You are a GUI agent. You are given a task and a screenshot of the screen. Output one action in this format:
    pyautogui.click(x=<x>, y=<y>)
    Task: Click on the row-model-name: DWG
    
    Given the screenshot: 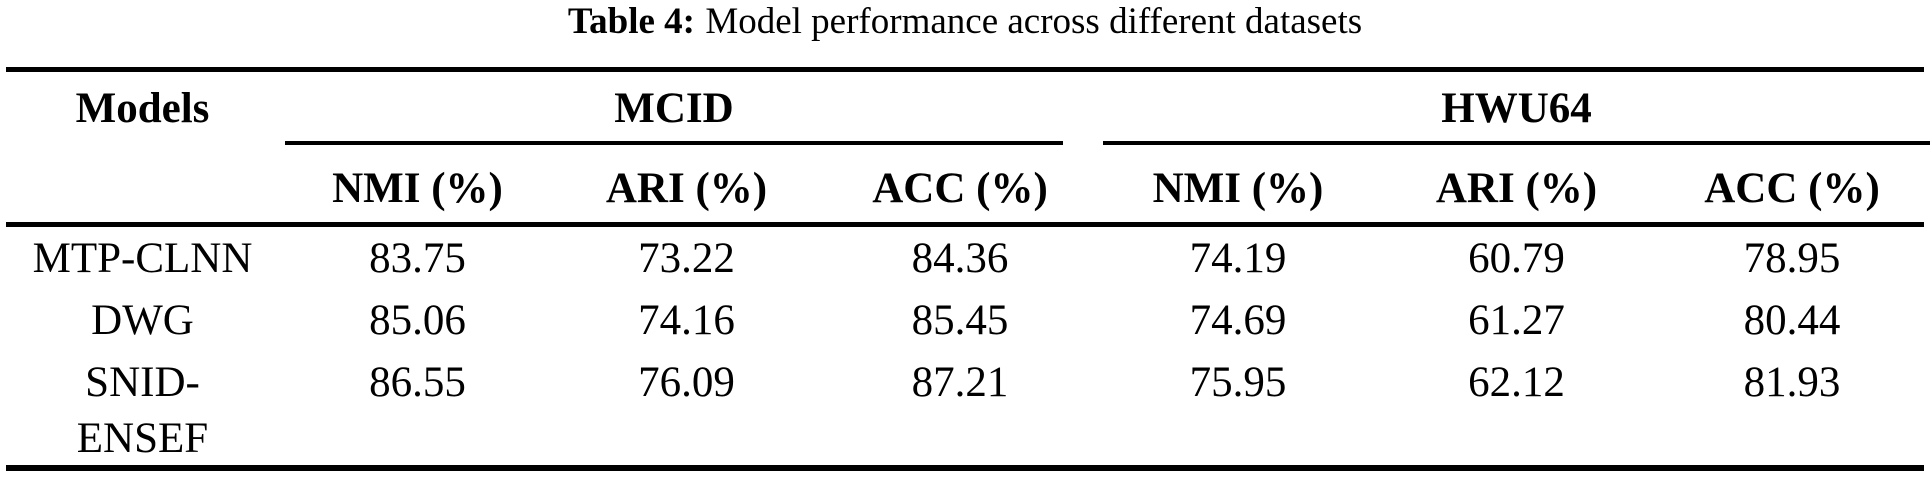 What is the action you would take?
    pyautogui.click(x=142, y=320)
    